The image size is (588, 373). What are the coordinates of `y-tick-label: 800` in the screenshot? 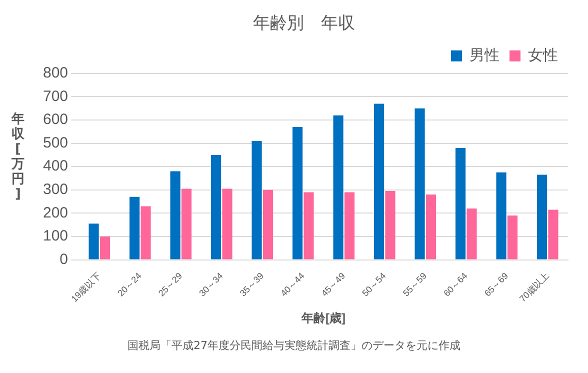 It's located at (55, 73).